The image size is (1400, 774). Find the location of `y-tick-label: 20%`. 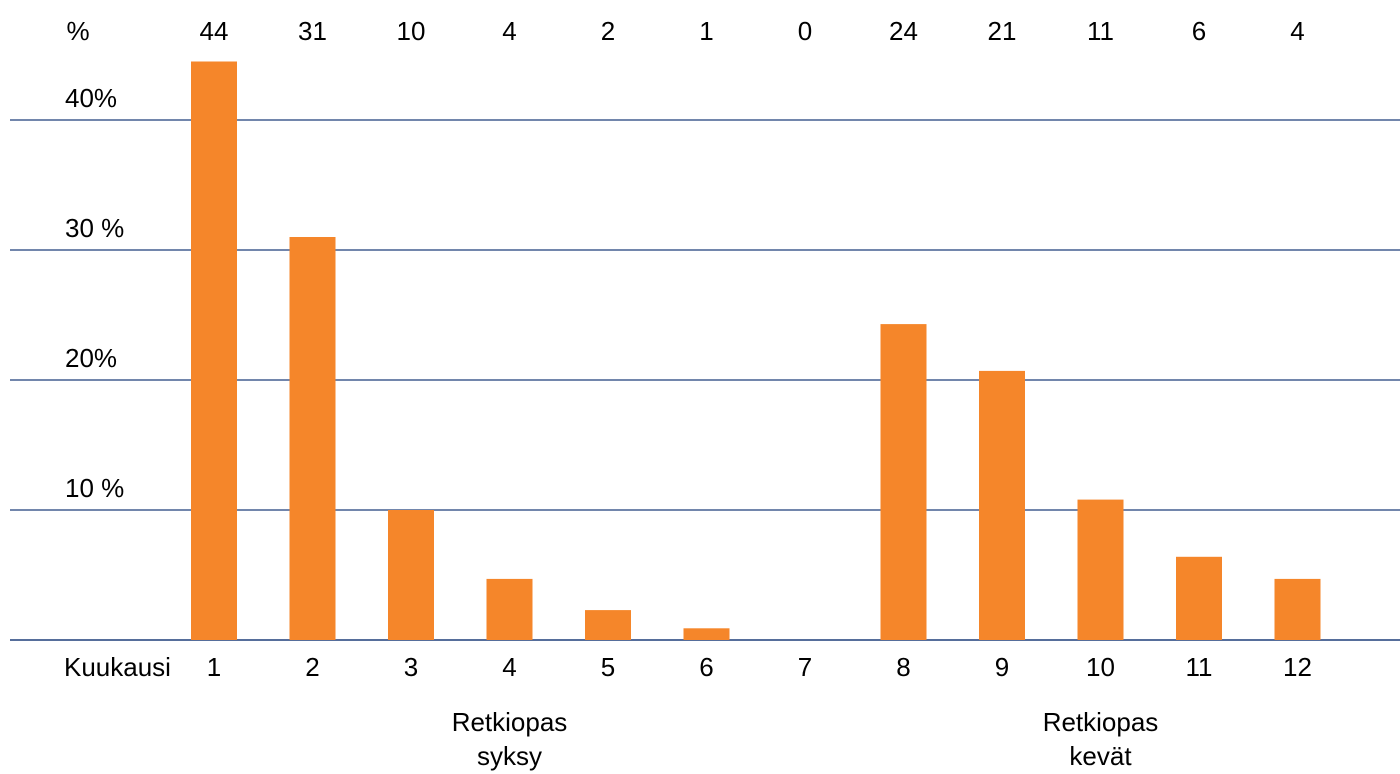

y-tick-label: 20% is located at coordinates (91, 358).